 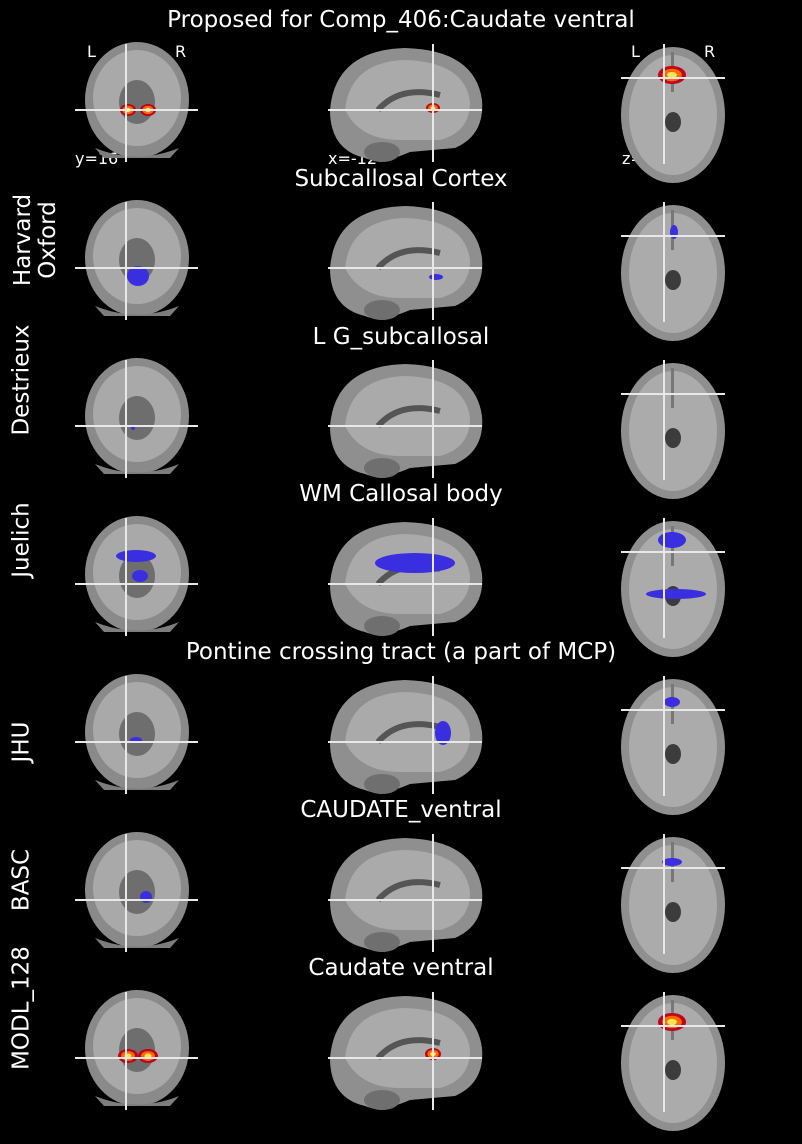 What do you see at coordinates (635, 51) in the screenshot?
I see `axial-left-label: L` at bounding box center [635, 51].